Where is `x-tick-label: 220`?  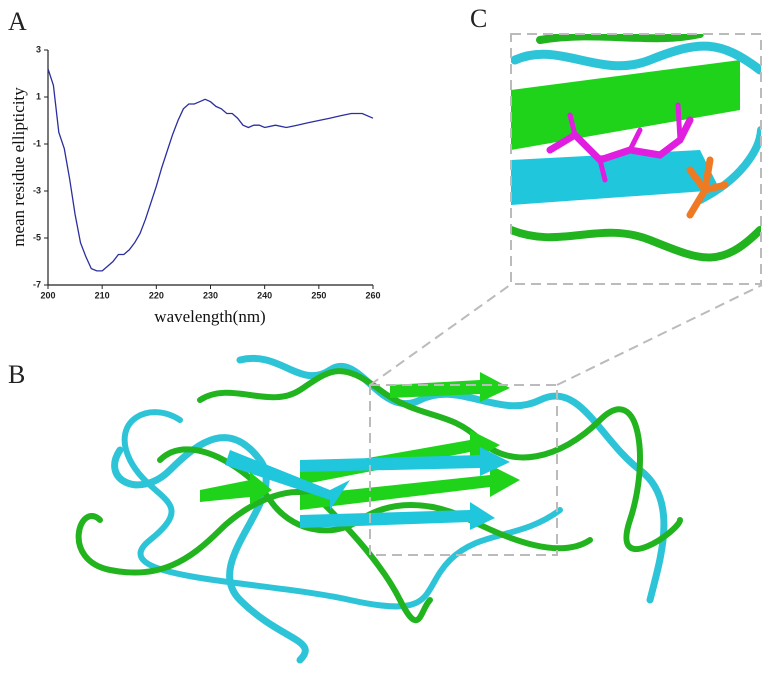
x-tick-label: 220 is located at coordinates (156, 295).